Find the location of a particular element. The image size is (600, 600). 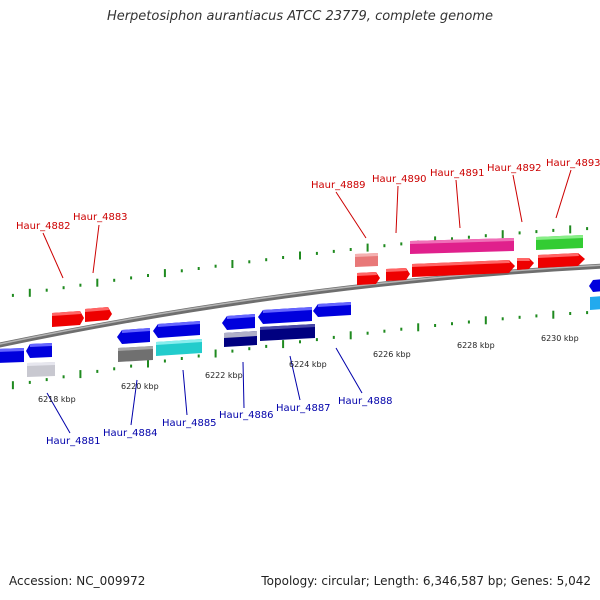

gene-label-haur-4891: Haur_4891 is located at coordinates (457, 173).